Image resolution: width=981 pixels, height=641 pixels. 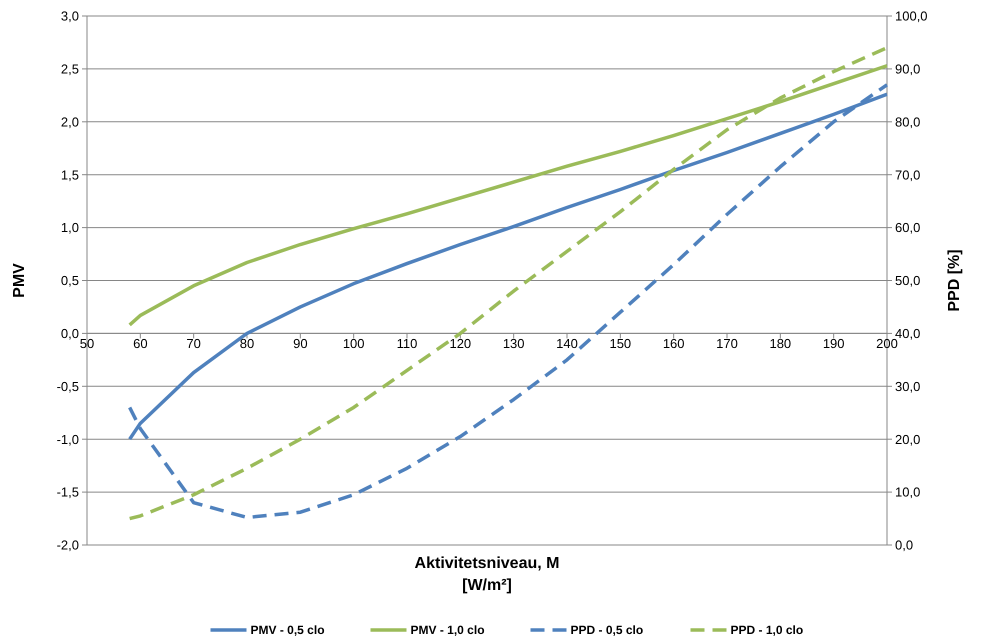 What do you see at coordinates (287, 630) in the screenshot?
I see `legend-label: PMV - 0,5 clo` at bounding box center [287, 630].